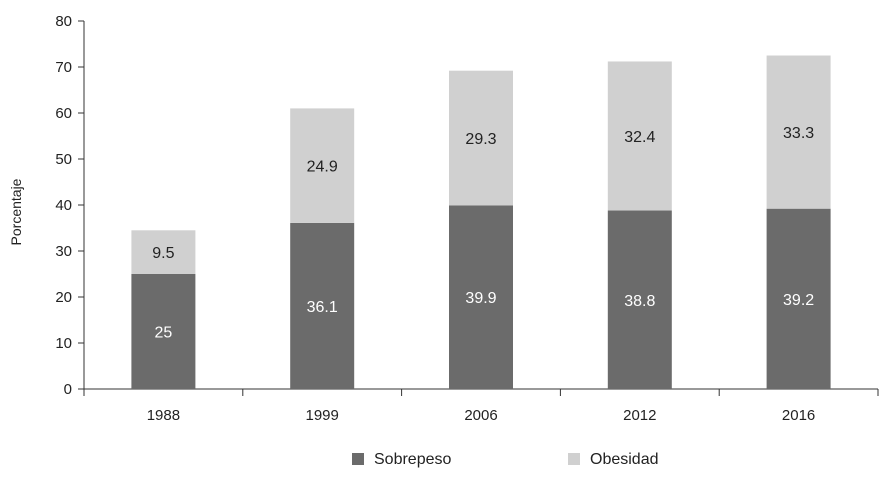  What do you see at coordinates (163, 415) in the screenshot?
I see `x-tick-label: 1988` at bounding box center [163, 415].